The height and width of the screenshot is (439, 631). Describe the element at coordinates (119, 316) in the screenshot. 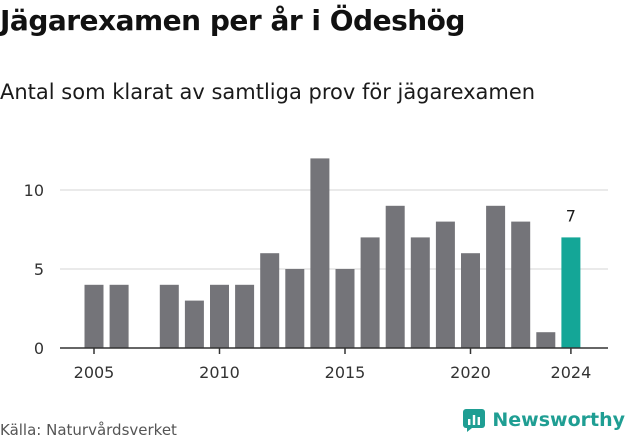

I see `bar-2006` at that location.